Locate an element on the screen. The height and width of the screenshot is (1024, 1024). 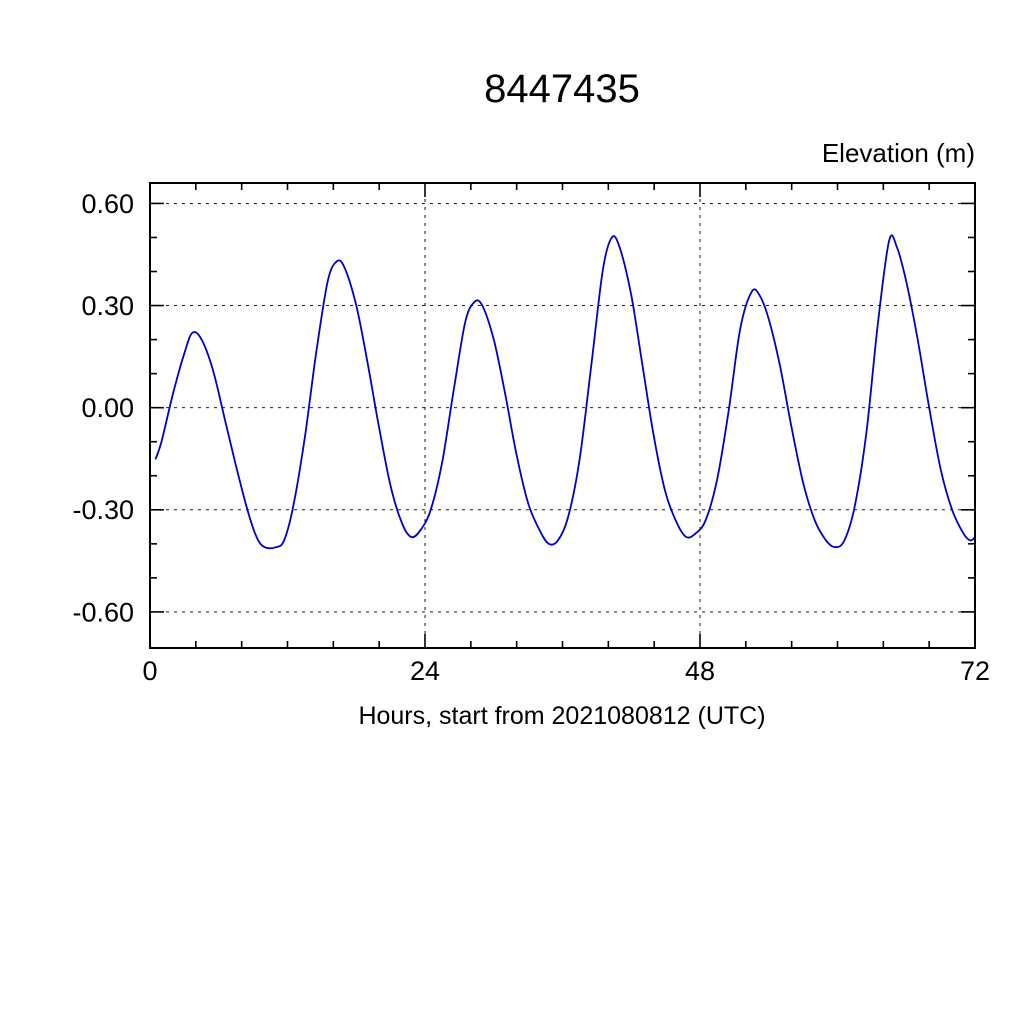
svg-text: 0 is located at coordinates (149, 671).